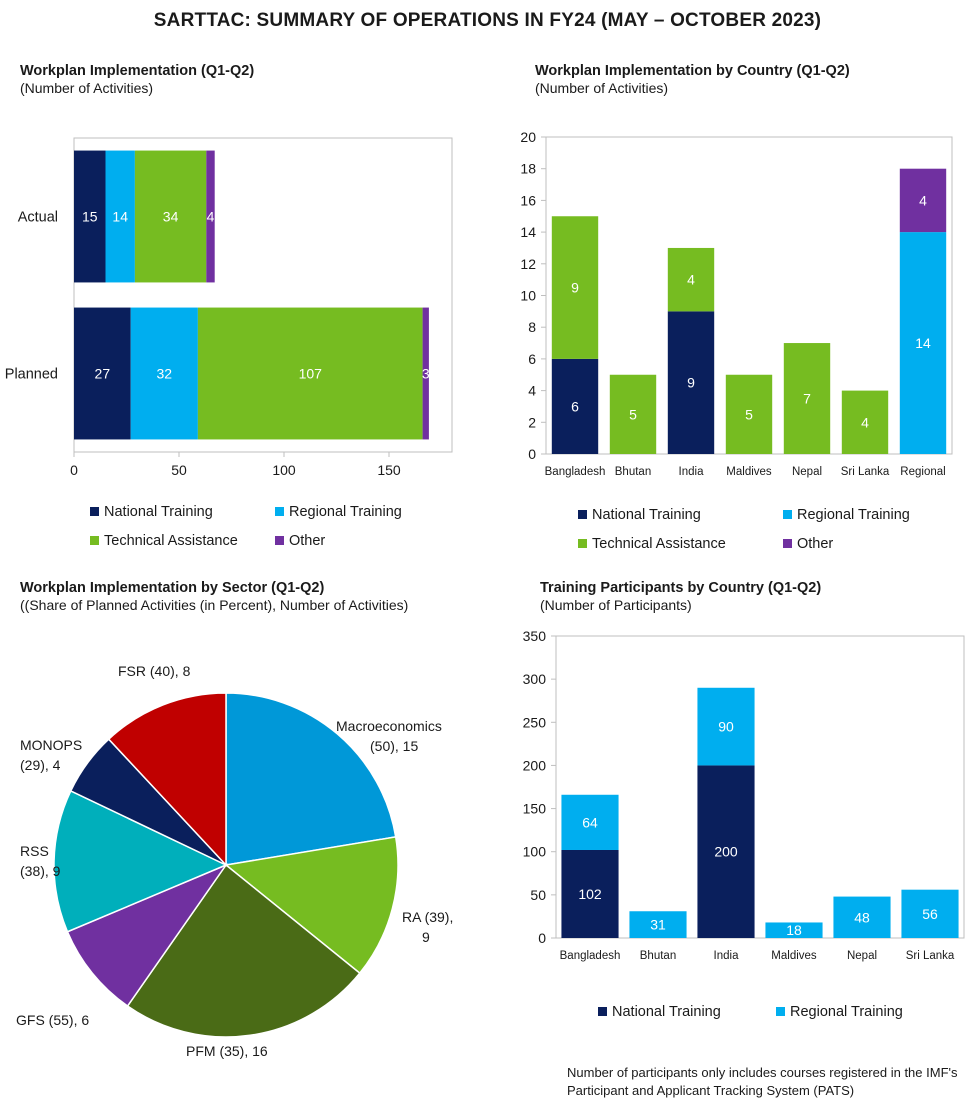  What do you see at coordinates (31, 375) in the screenshot?
I see `category-label-planned: Planned` at bounding box center [31, 375].